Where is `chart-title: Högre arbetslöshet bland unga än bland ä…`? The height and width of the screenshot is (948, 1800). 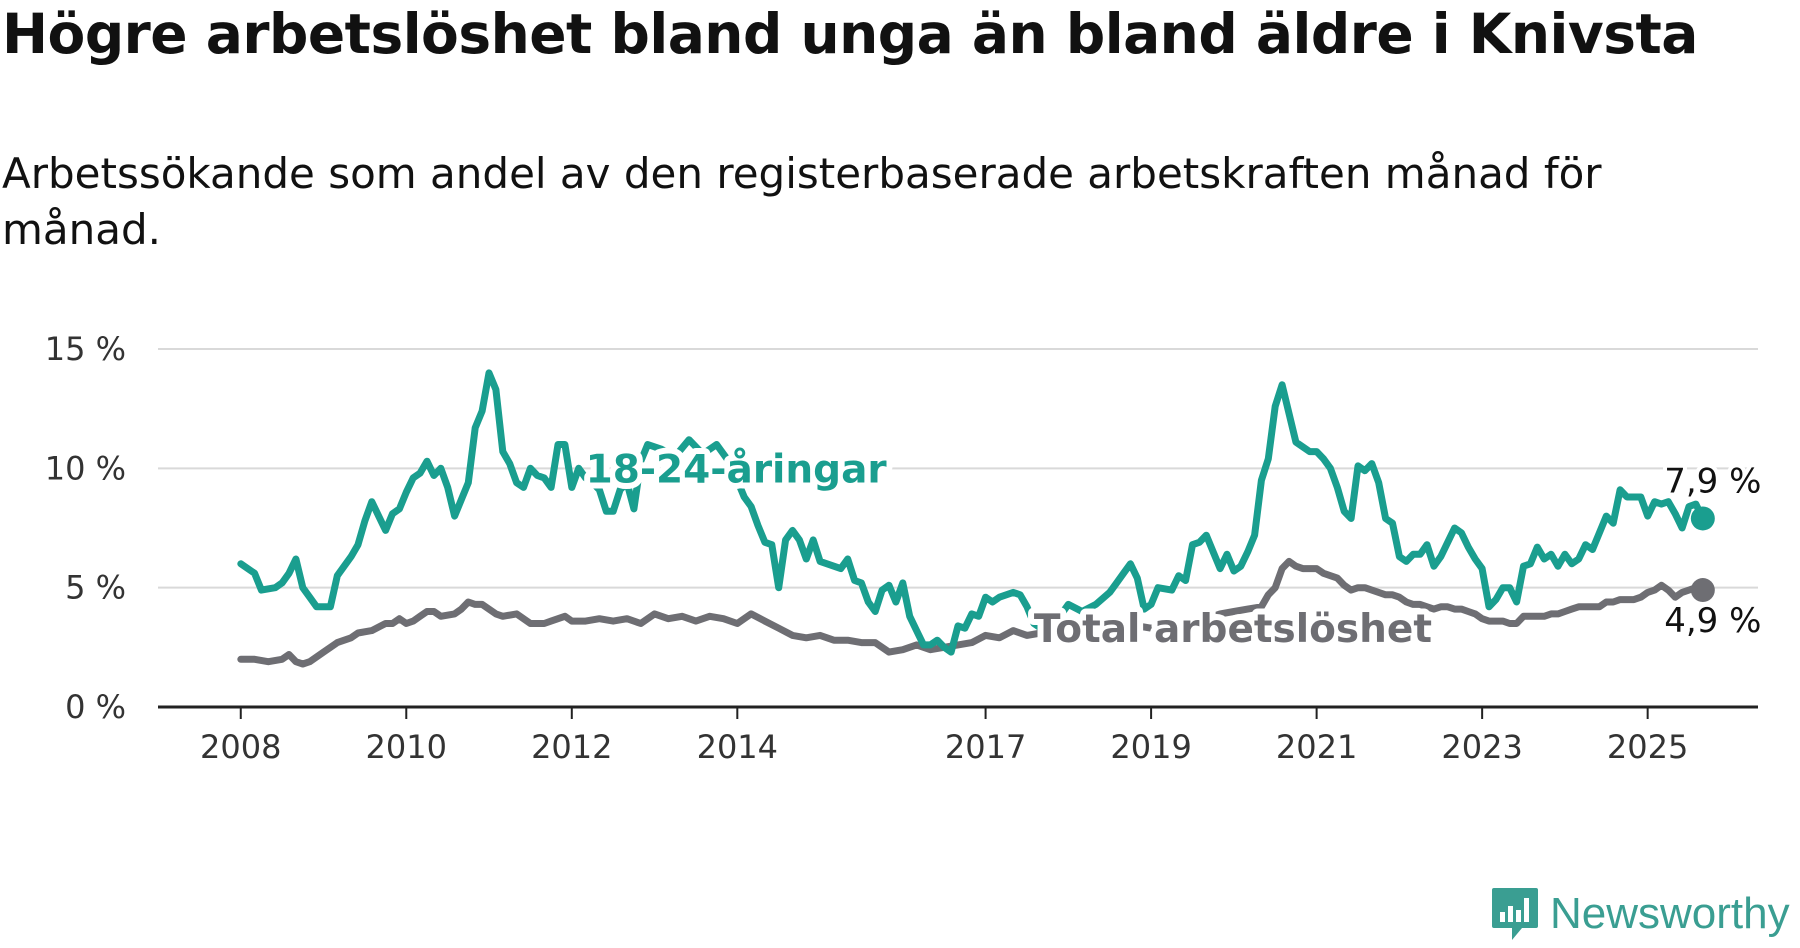
chart-title: Högre arbetslöshet bland unga än bland ä… is located at coordinates (850, 34).